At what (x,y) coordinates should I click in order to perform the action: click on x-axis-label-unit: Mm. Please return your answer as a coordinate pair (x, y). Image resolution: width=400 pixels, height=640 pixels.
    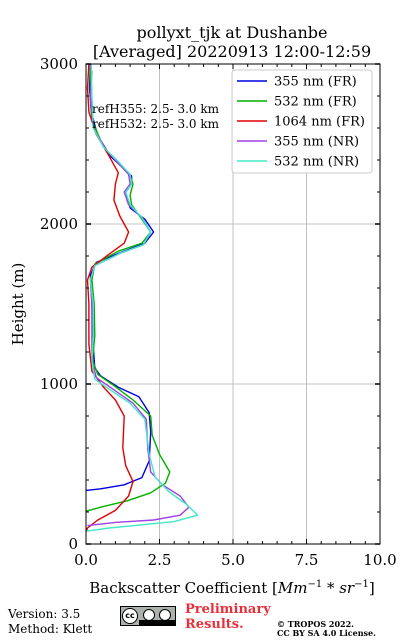
    Looking at the image, I should click on (292, 588).